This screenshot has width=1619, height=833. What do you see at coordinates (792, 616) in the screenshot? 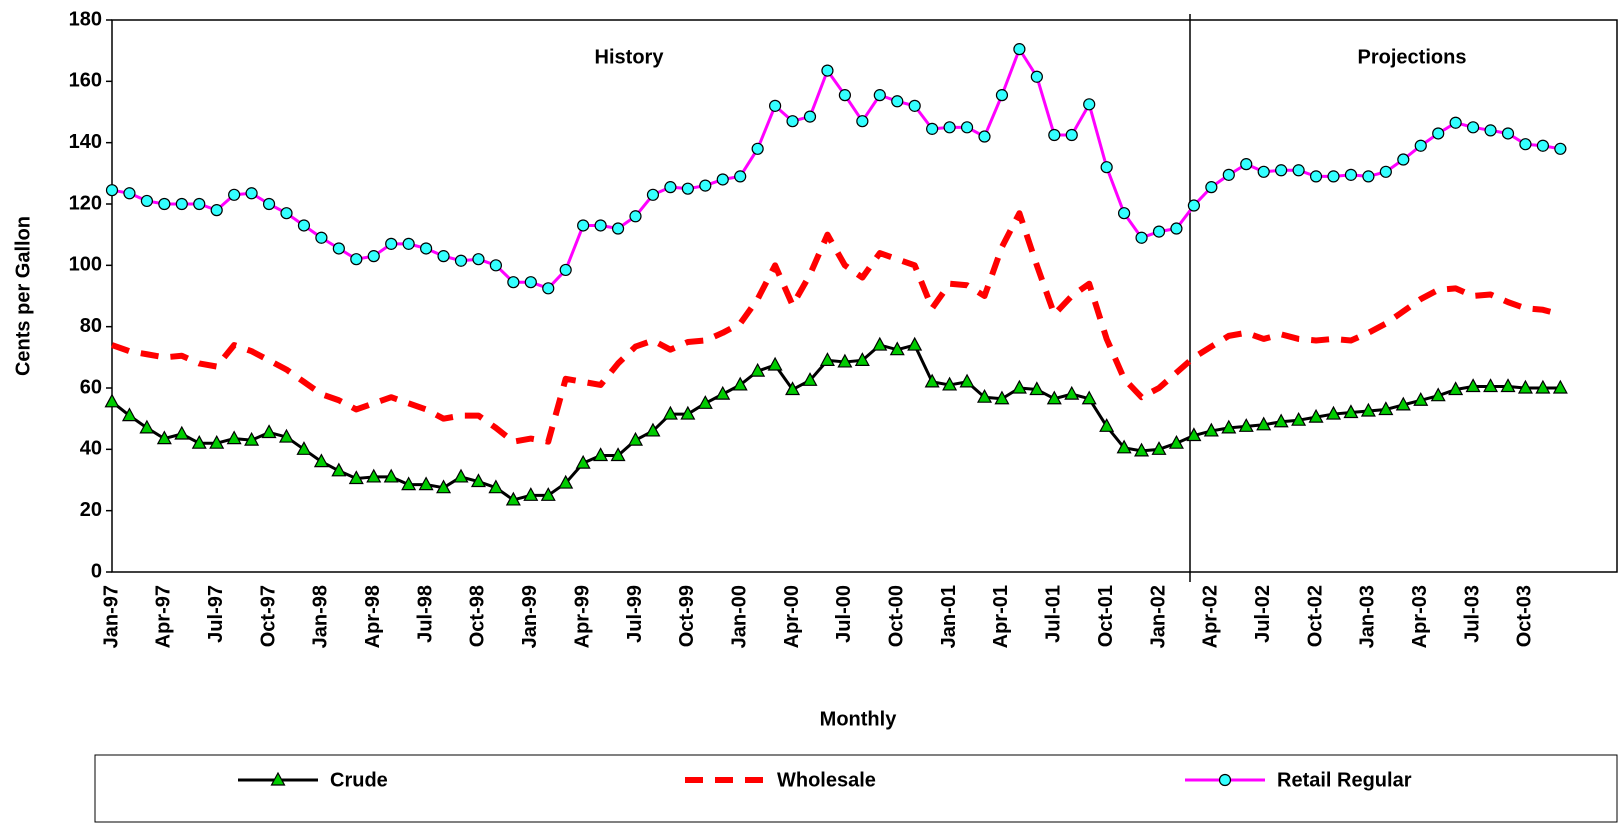
I see `x-tick-label: Apr-00` at bounding box center [792, 616].